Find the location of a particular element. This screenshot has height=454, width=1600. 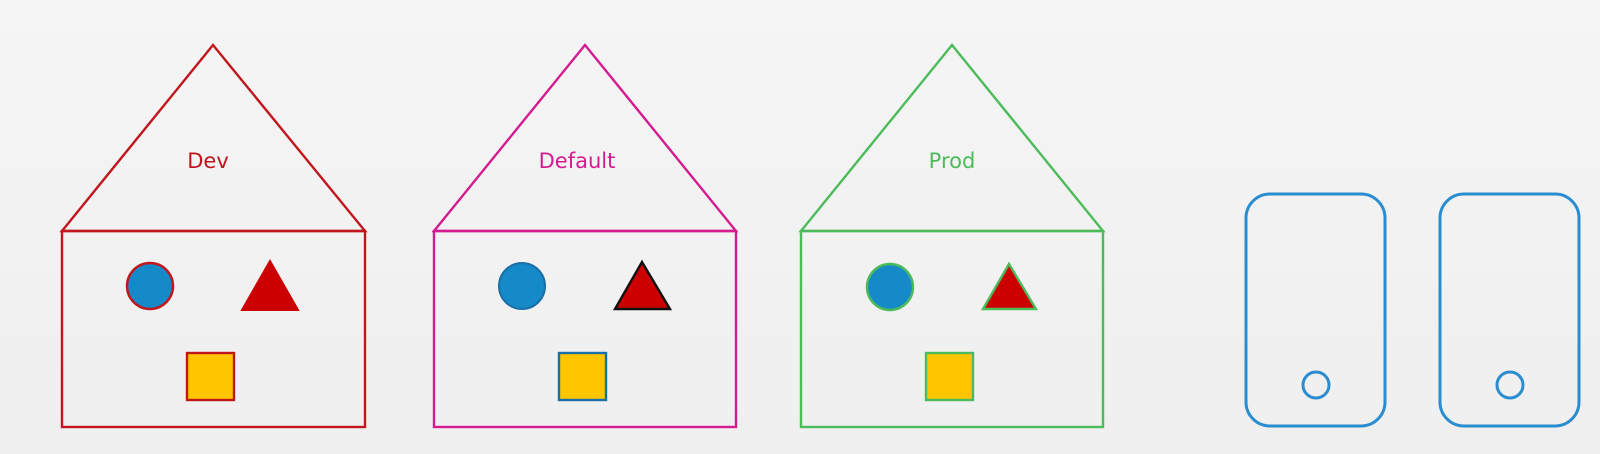

house-dev-square is located at coordinates (210, 376).